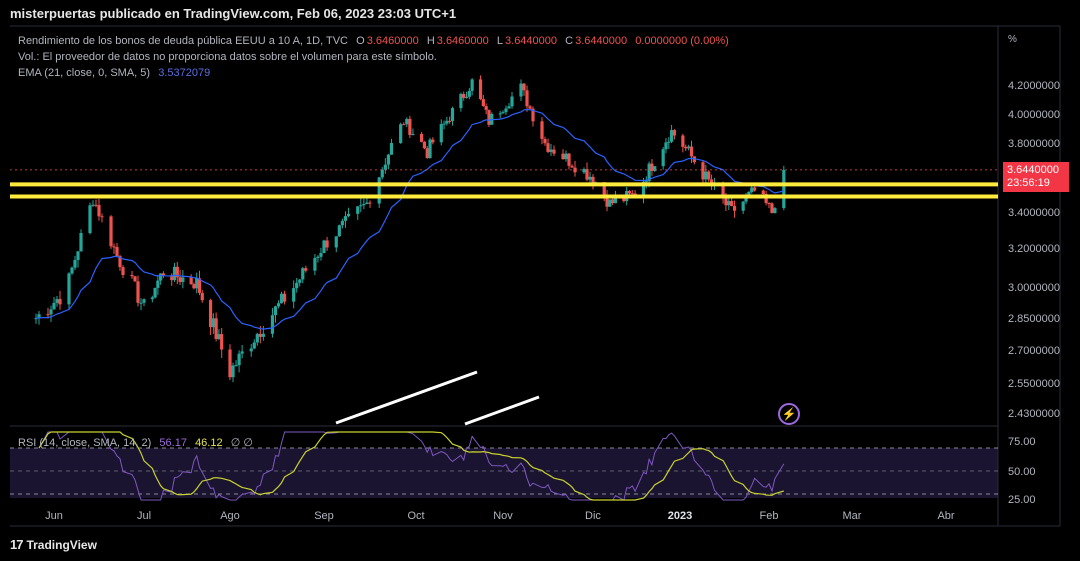 The height and width of the screenshot is (561, 1080). What do you see at coordinates (789, 414) in the screenshot?
I see `lightning-bolt-icon: ⚡` at bounding box center [789, 414].